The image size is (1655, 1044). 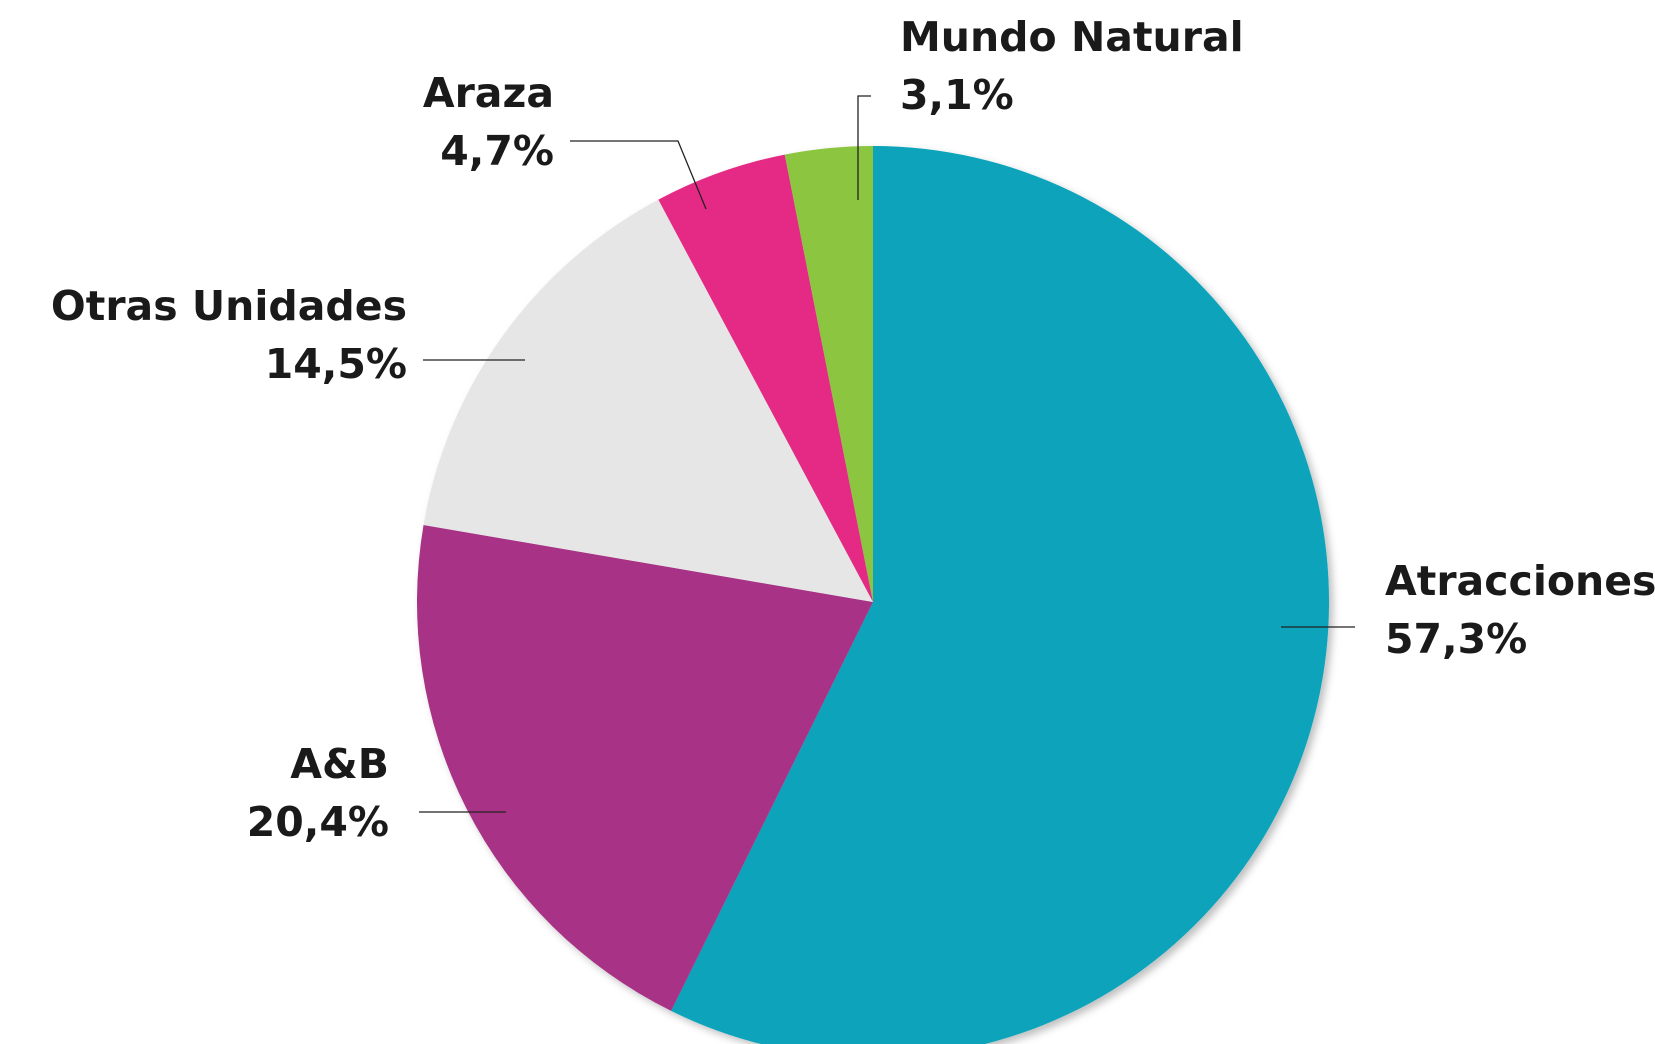 I want to click on slice-label: Otras Unidades, so click(x=229, y=306).